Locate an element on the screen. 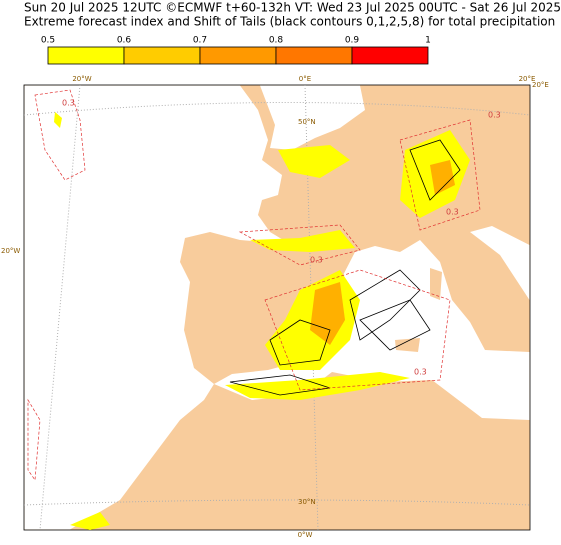  efi-high is located at coordinates (382, 252).